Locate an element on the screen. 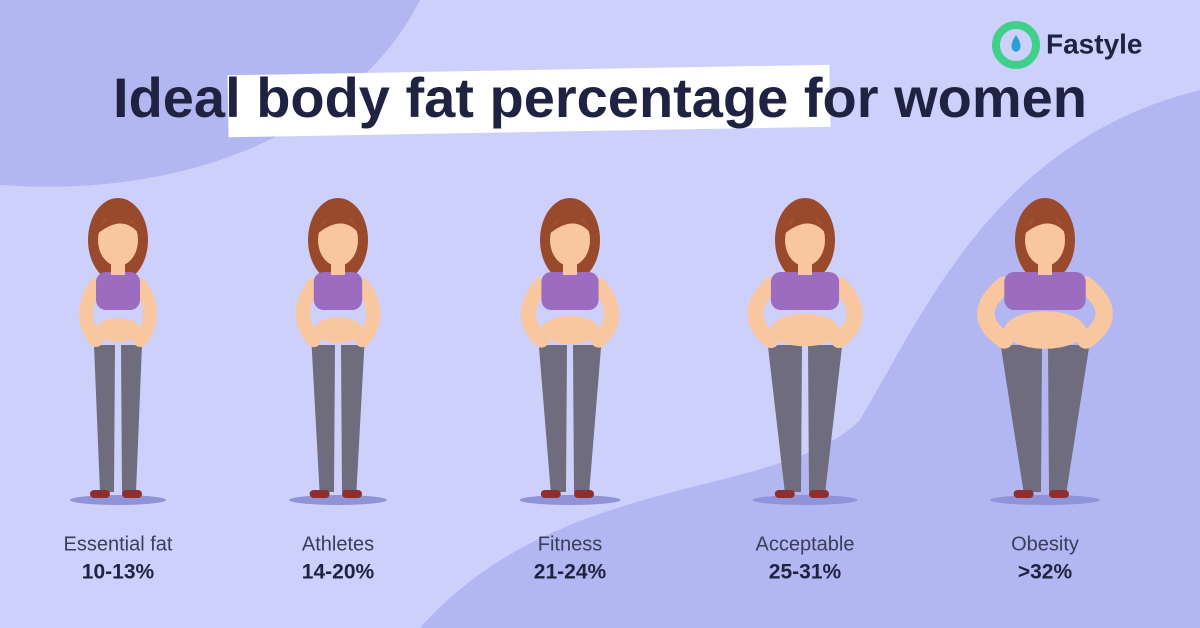 The image size is (1200, 628). category-range: 25-31% is located at coordinates (805, 572).